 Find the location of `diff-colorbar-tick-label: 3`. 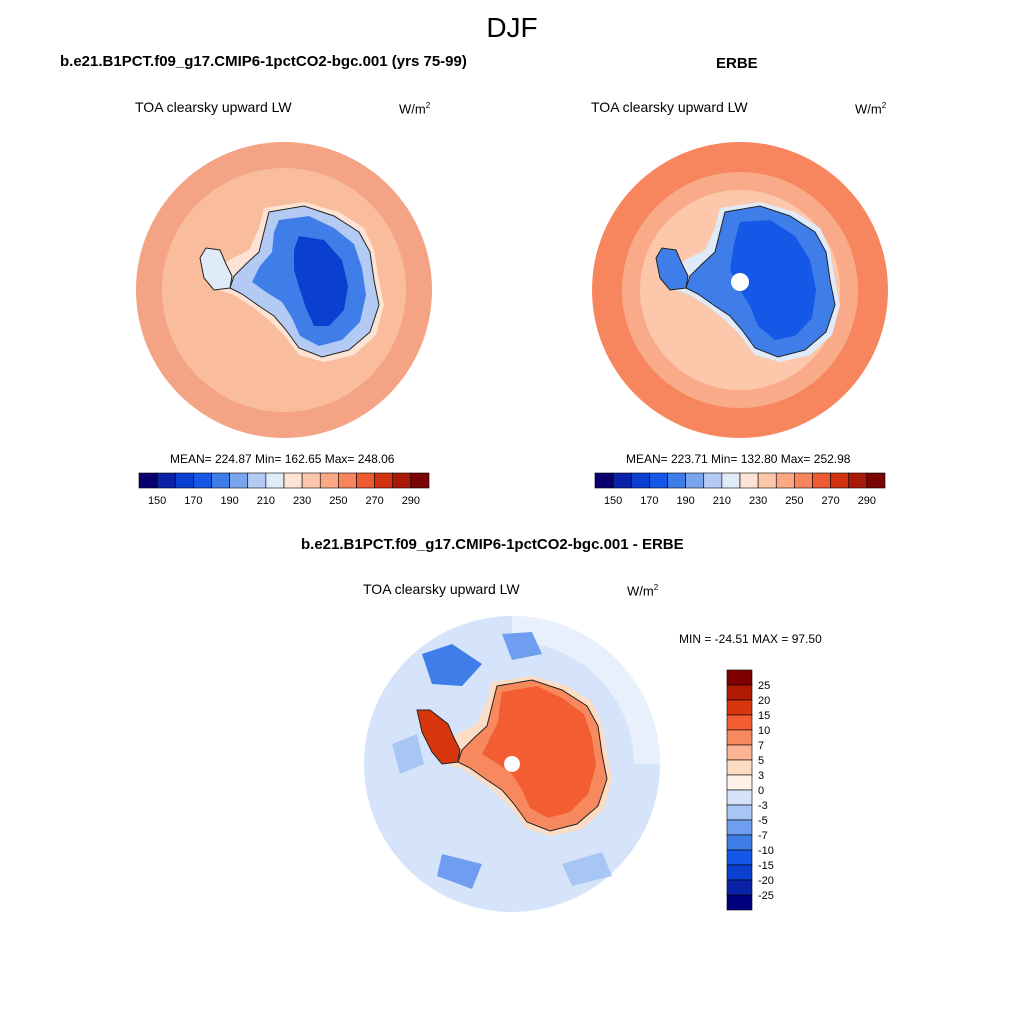

diff-colorbar-tick-label: 3 is located at coordinates (761, 776).